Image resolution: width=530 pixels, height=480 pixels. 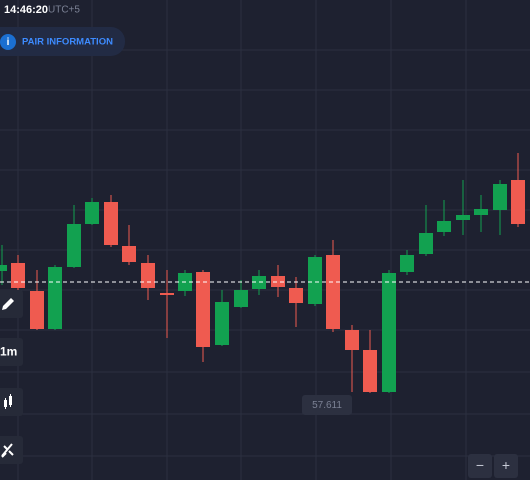 I want to click on timeframe-label: 1m, so click(x=8, y=352).